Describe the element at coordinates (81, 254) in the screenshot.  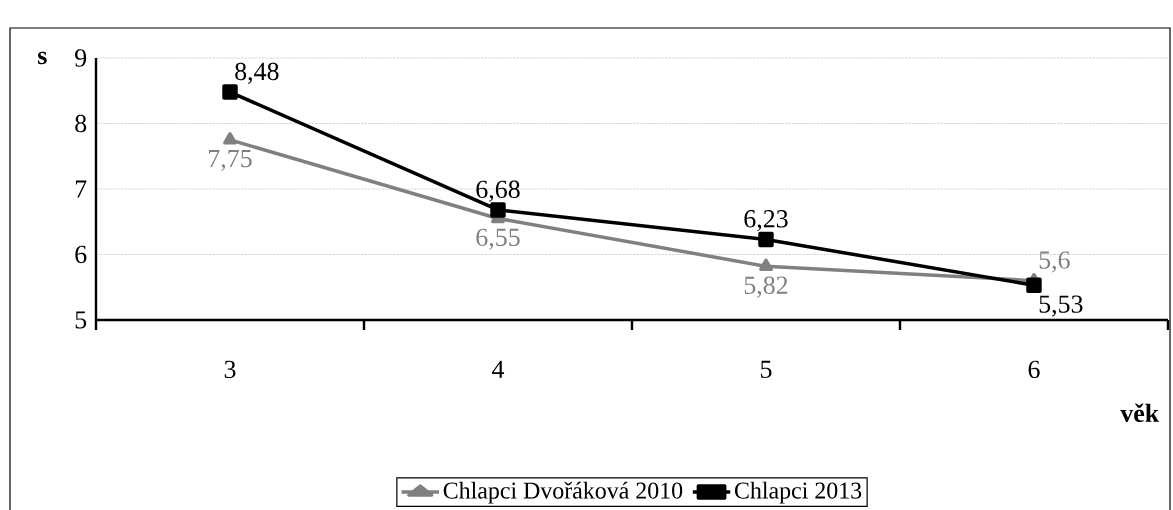
I see `y-tick-label: 6` at that location.